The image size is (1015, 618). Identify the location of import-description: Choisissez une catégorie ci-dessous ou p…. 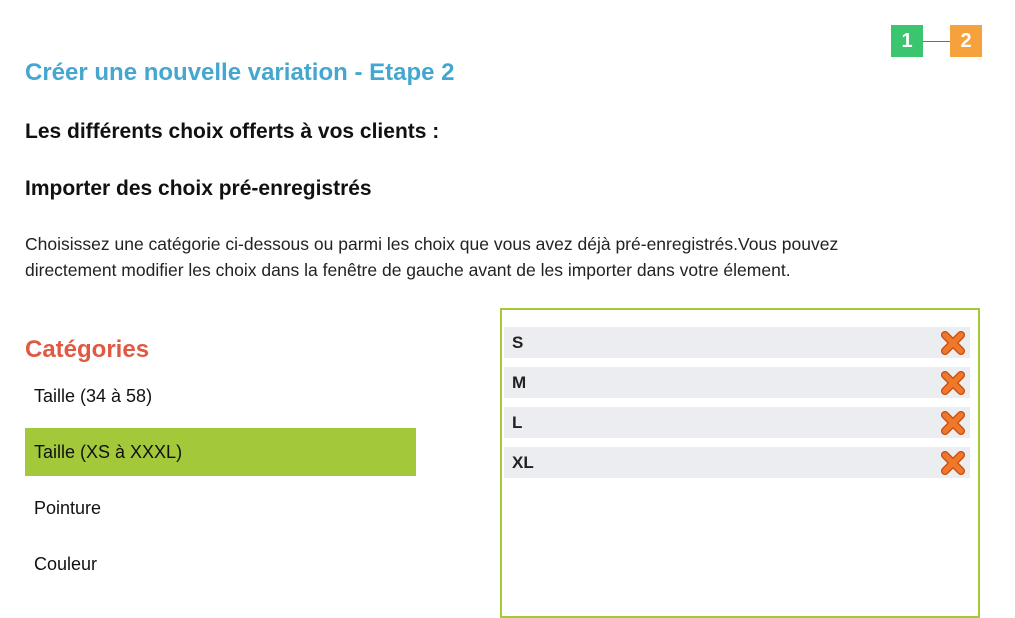
(432, 257).